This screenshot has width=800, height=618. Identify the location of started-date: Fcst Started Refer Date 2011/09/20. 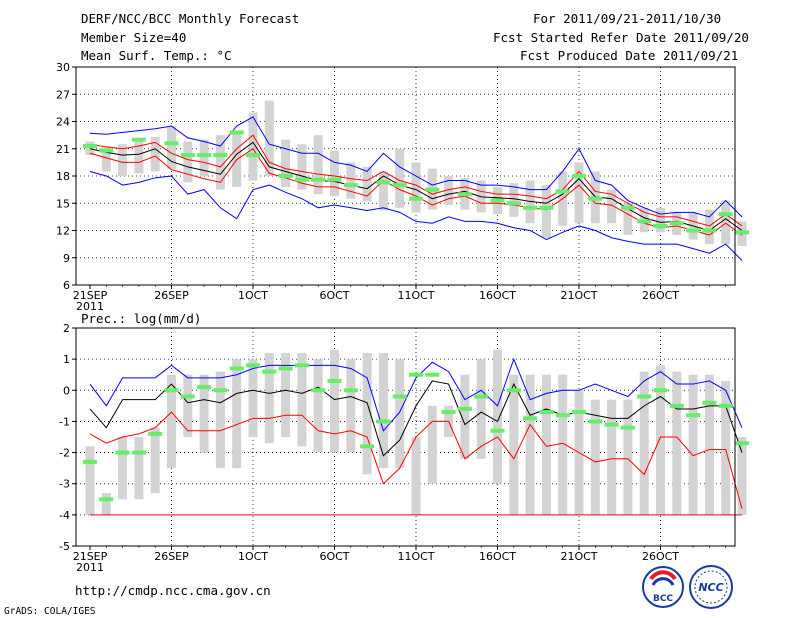
(621, 37).